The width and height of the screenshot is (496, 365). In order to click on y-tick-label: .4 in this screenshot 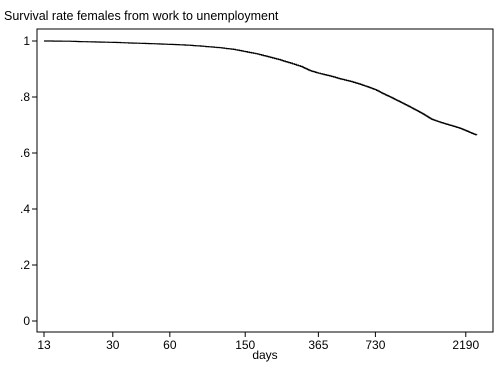, I will do `click(25, 209)`.